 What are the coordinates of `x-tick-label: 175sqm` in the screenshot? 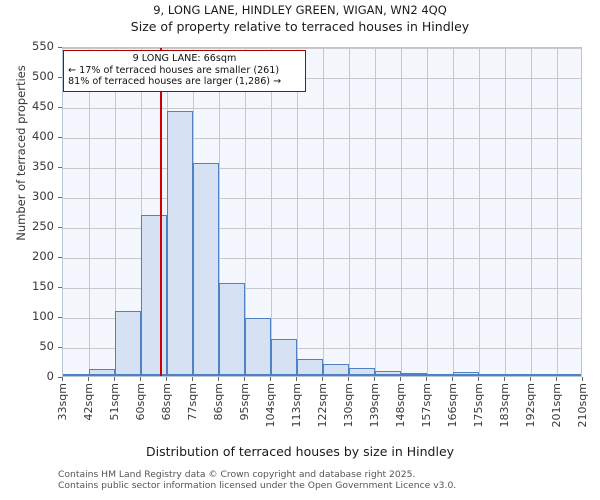 It's located at (478, 405).